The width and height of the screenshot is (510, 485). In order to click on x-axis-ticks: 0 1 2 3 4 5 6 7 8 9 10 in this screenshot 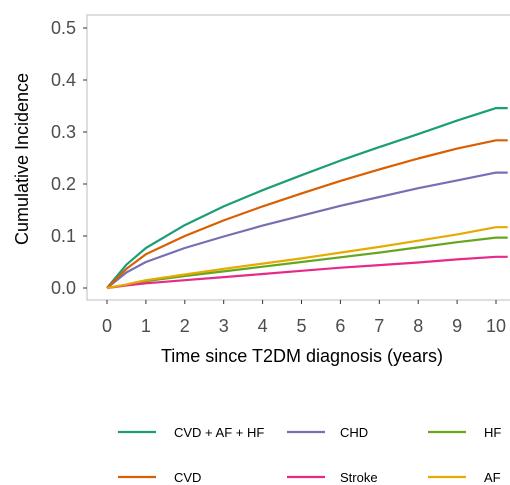, I will do `click(304, 318)`.